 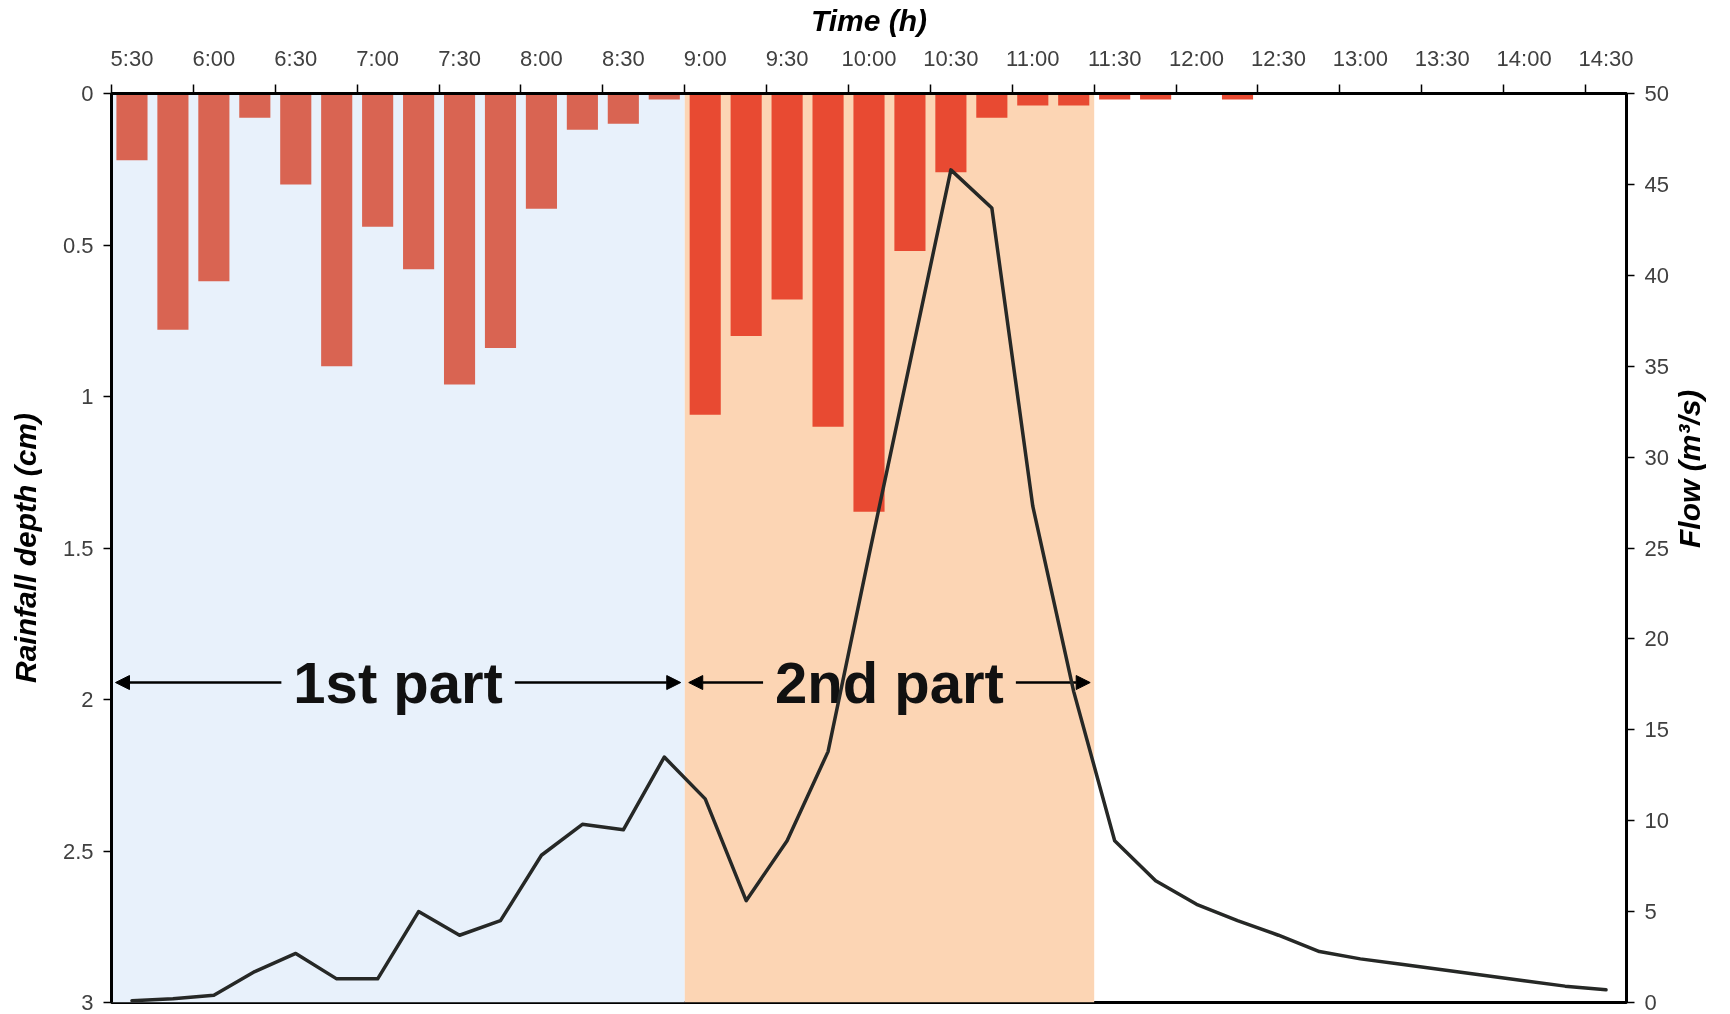 I want to click on x-tick-label: 9:00, so click(x=705, y=58).